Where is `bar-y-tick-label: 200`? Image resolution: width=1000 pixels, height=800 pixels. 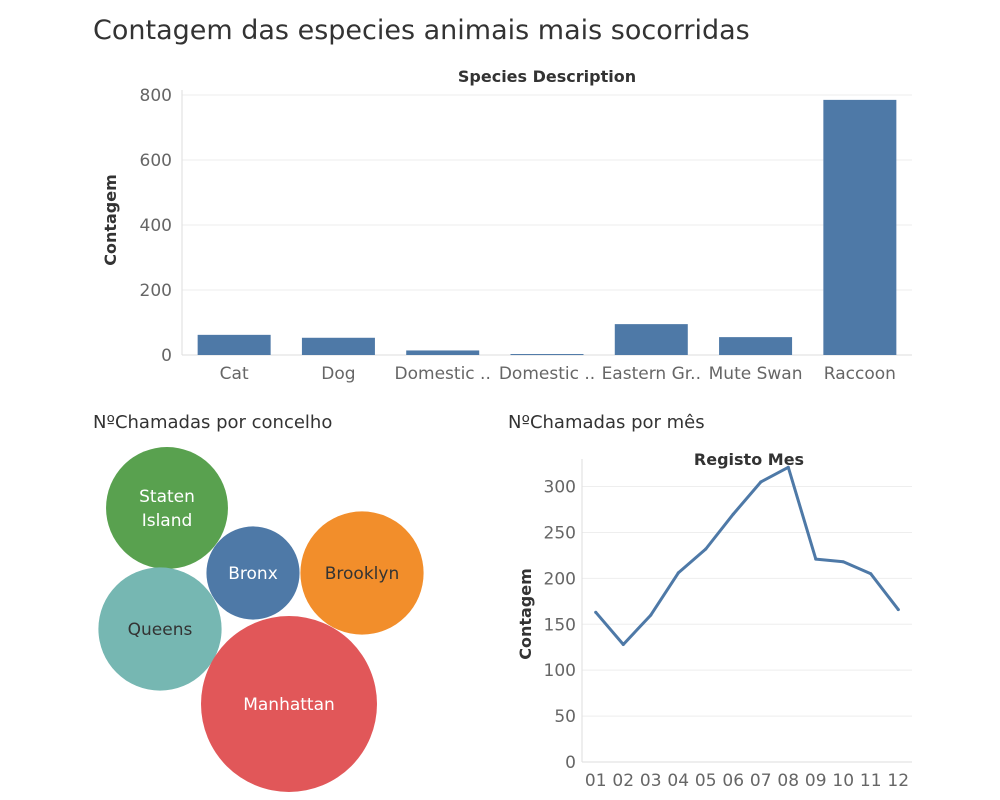
bar-y-tick-label: 200 is located at coordinates (156, 291).